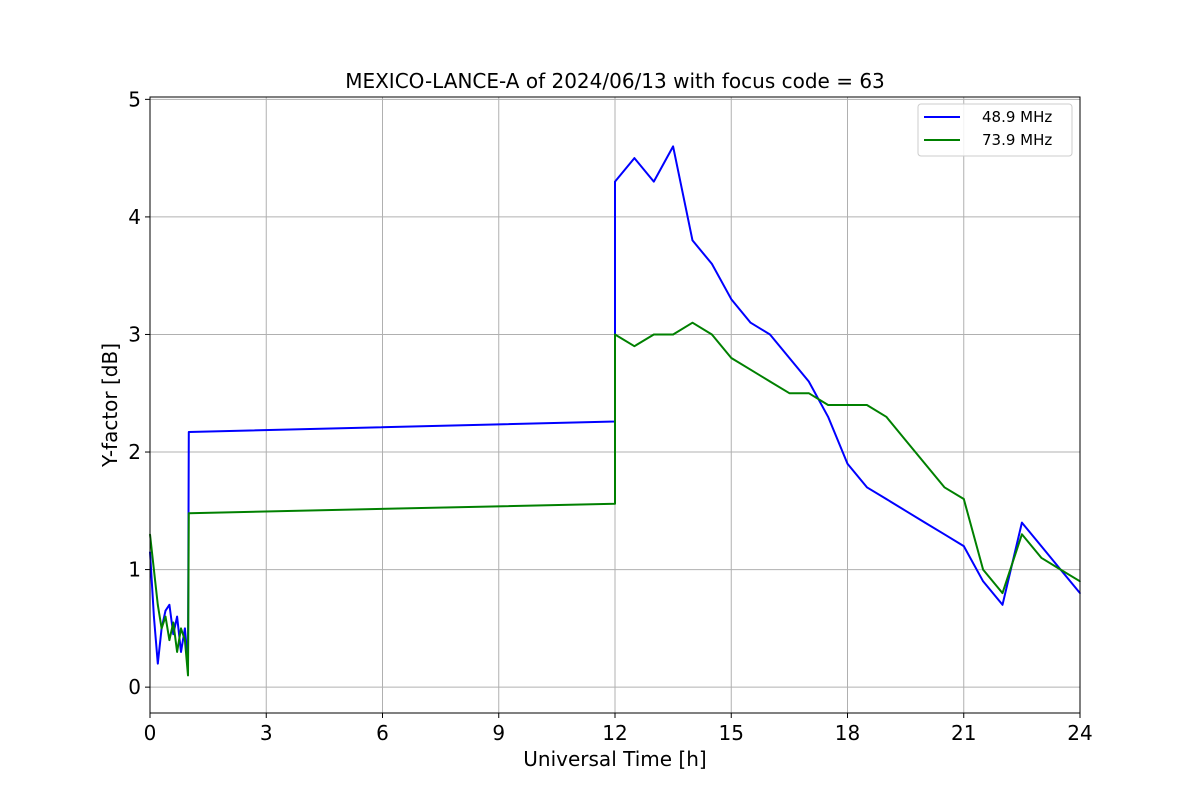 The width and height of the screenshot is (1200, 800). Describe the element at coordinates (614, 733) in the screenshot. I see `x-tick-label: 12` at that location.